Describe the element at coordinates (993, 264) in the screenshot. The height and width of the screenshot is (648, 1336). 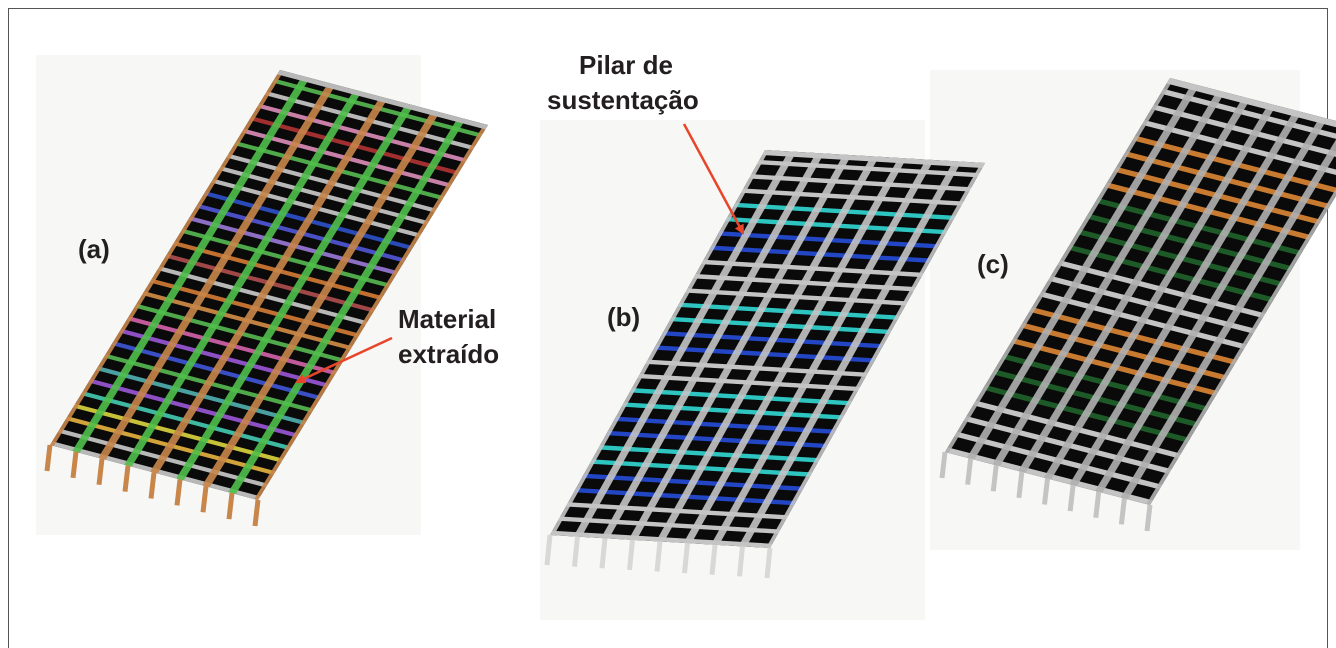
I see `panel-c-label: (c)` at that location.